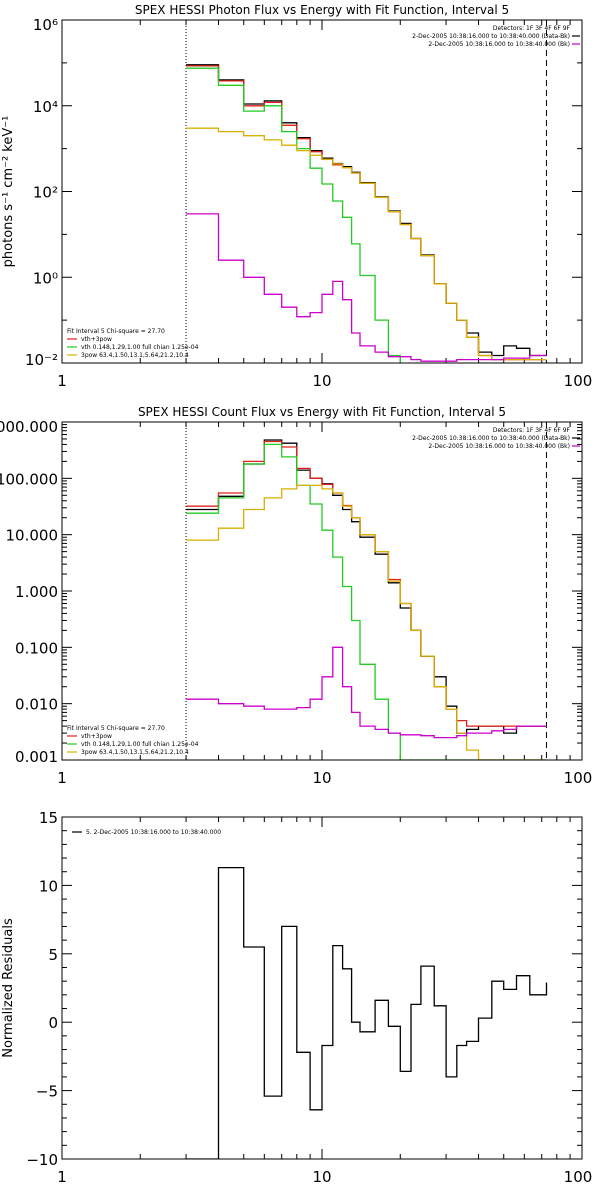 The image size is (600, 1200). What do you see at coordinates (41, 360) in the screenshot?
I see `y-tick-label: 10⁻²` at bounding box center [41, 360].